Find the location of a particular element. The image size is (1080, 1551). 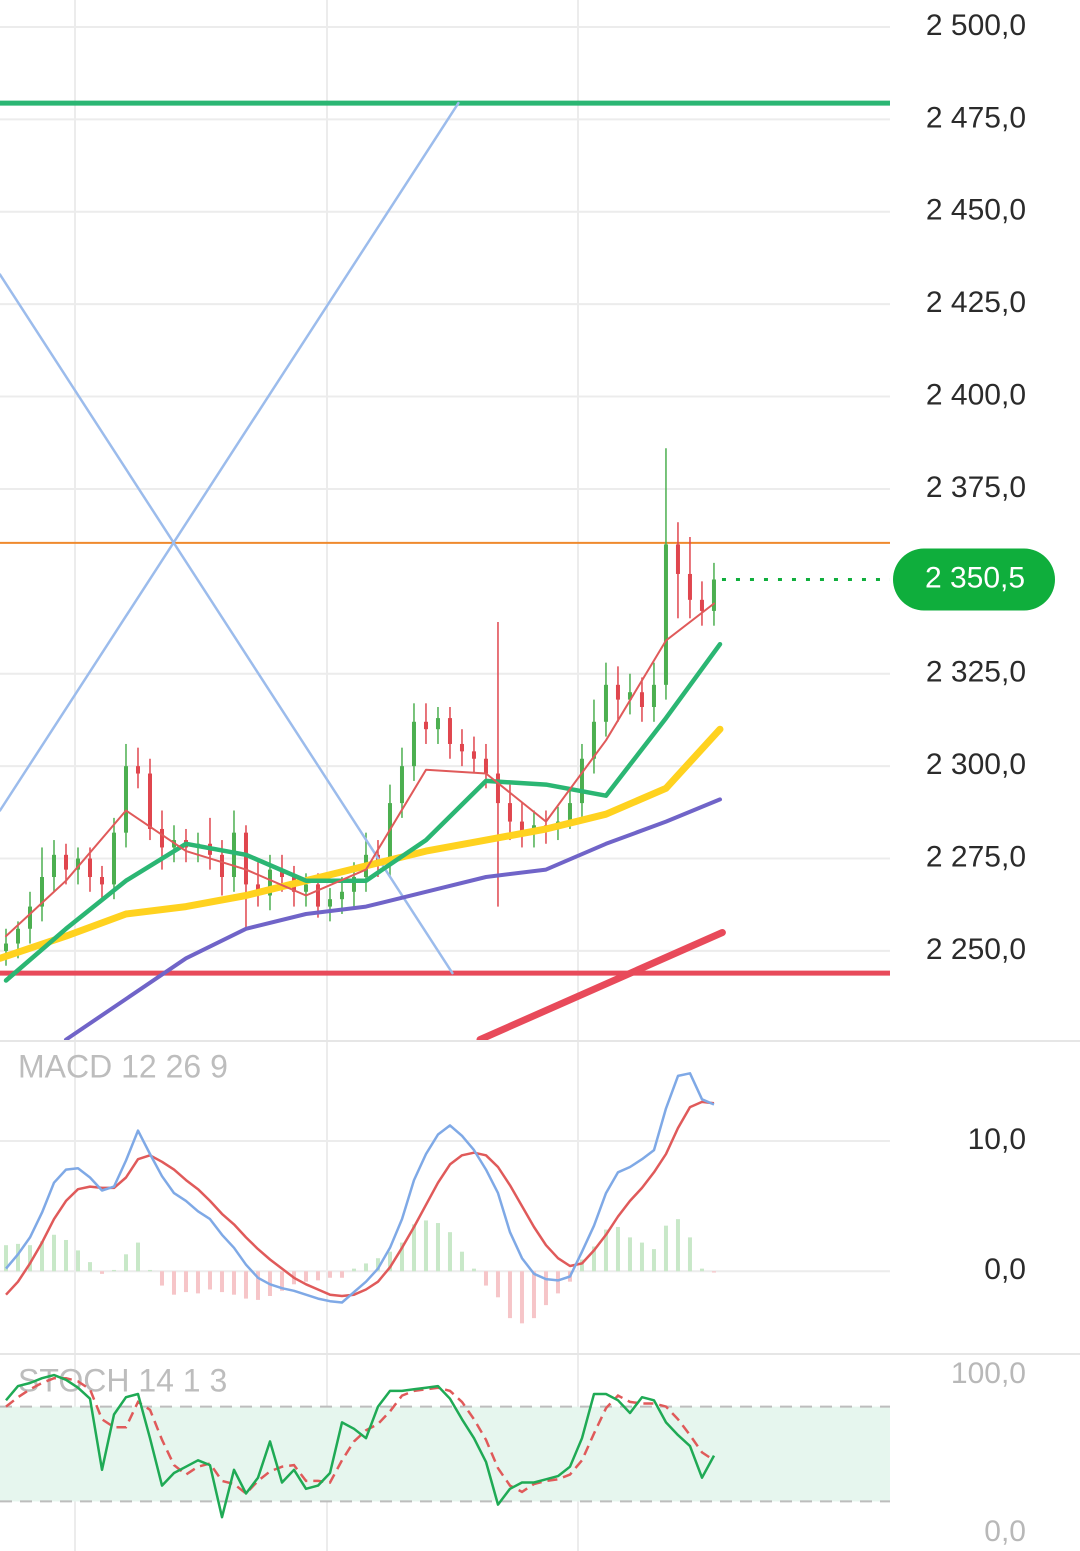

macd-line is located at coordinates (360, 1188).